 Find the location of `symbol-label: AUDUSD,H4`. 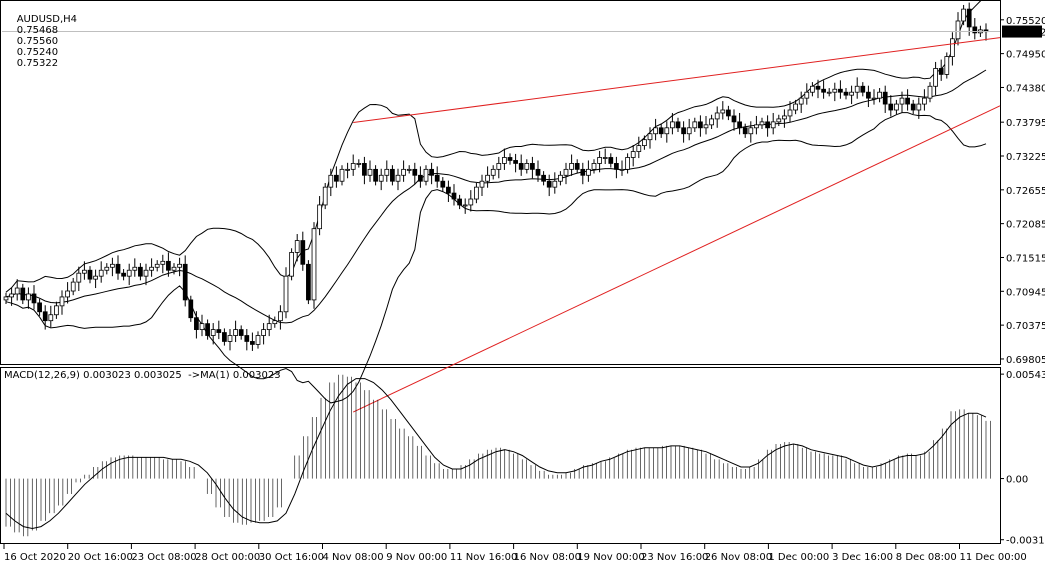

symbol-label: AUDUSD,H4 is located at coordinates (47, 19).